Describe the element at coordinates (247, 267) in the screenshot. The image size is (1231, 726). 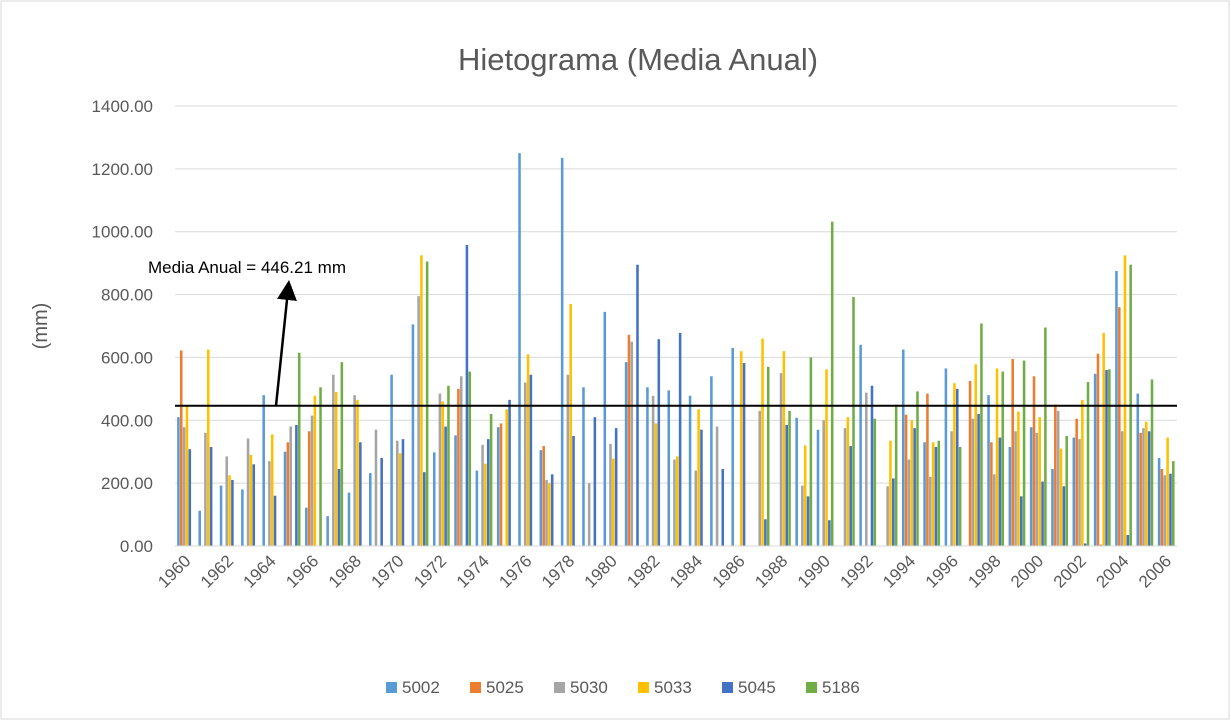
I see `annotation: Media Anual = 446.21 mm` at that location.